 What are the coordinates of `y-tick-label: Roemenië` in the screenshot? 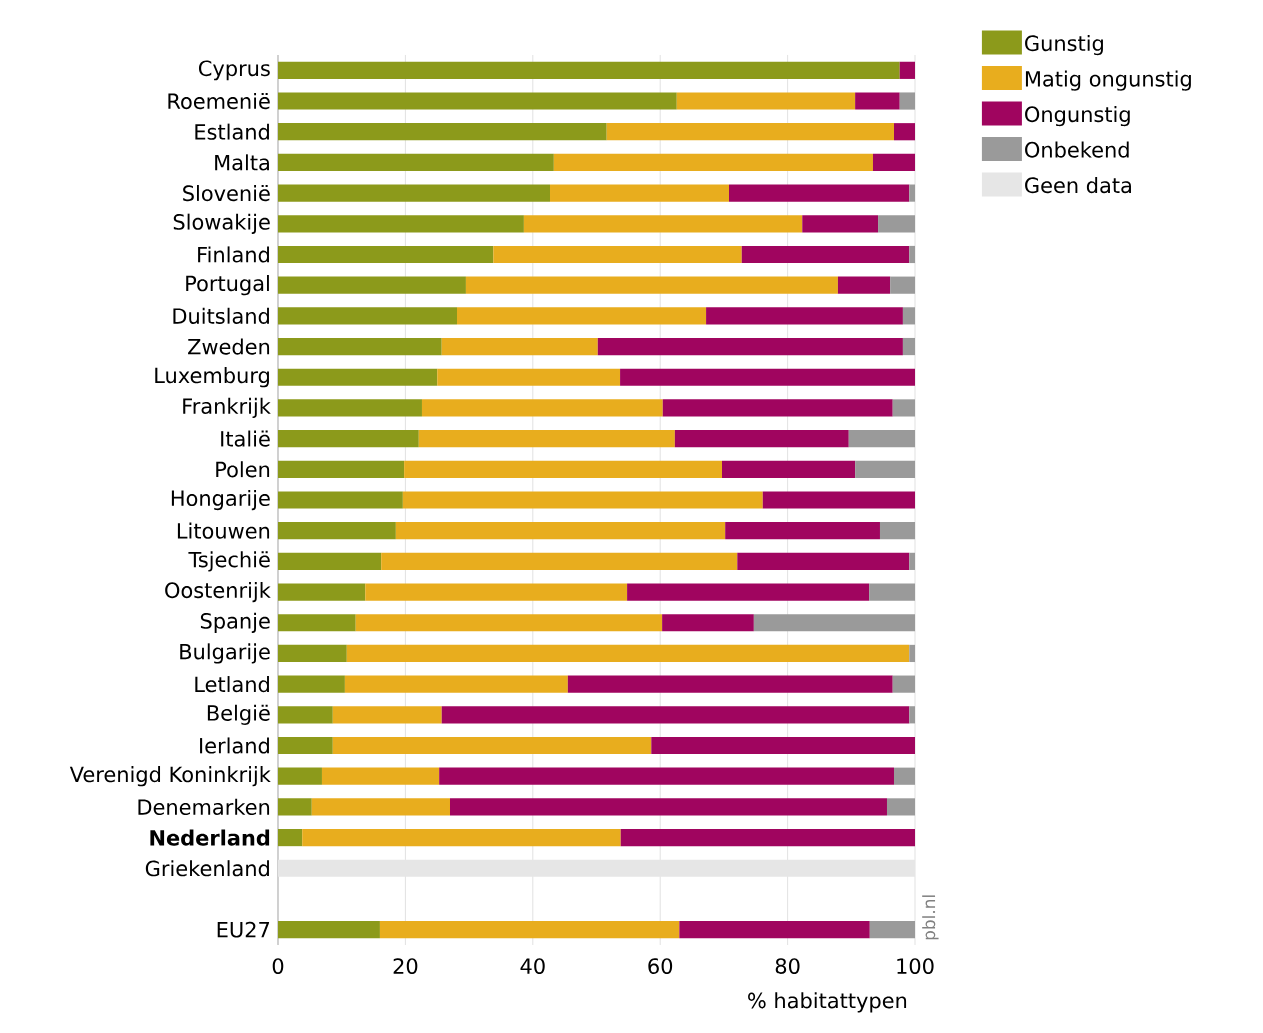 It's located at (219, 101).